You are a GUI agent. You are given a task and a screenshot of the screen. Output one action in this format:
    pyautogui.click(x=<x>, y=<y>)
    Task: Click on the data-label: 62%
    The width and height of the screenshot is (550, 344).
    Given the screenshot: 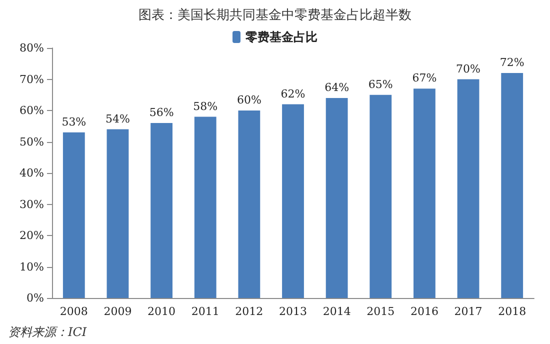 What is the action you would take?
    pyautogui.click(x=293, y=93)
    